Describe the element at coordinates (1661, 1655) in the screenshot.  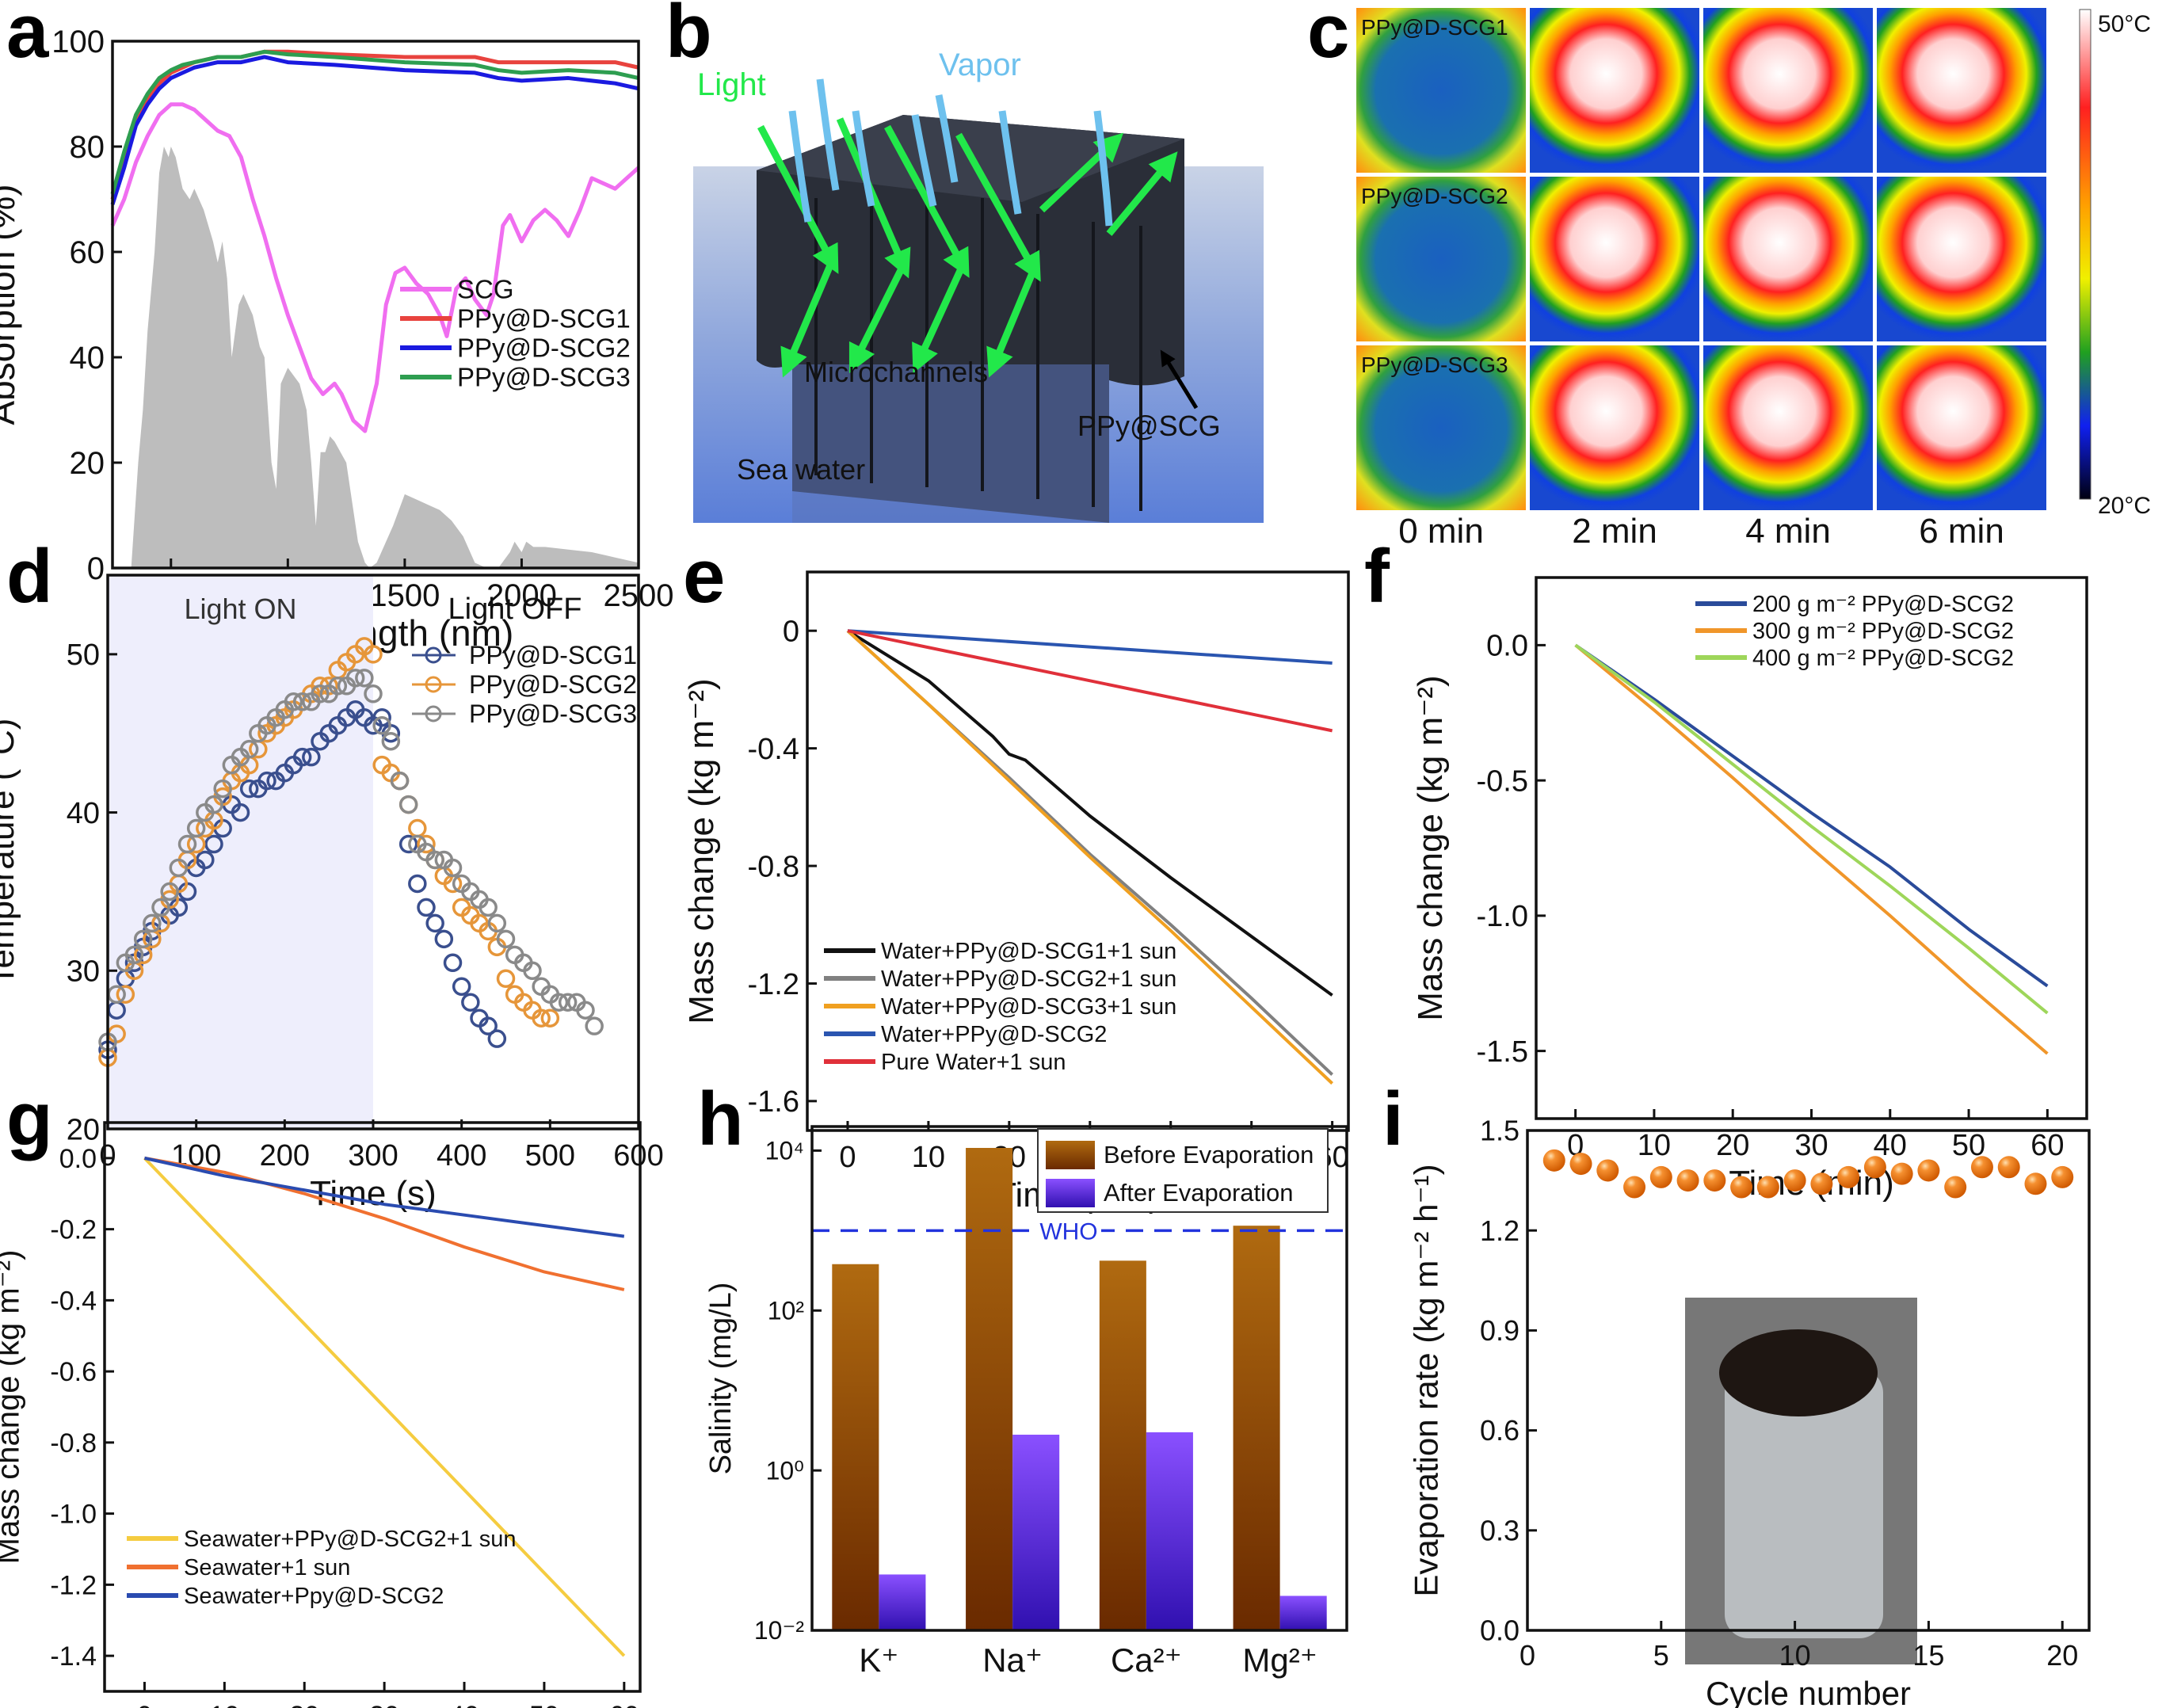
I see `x-tick-label: 5` at that location.